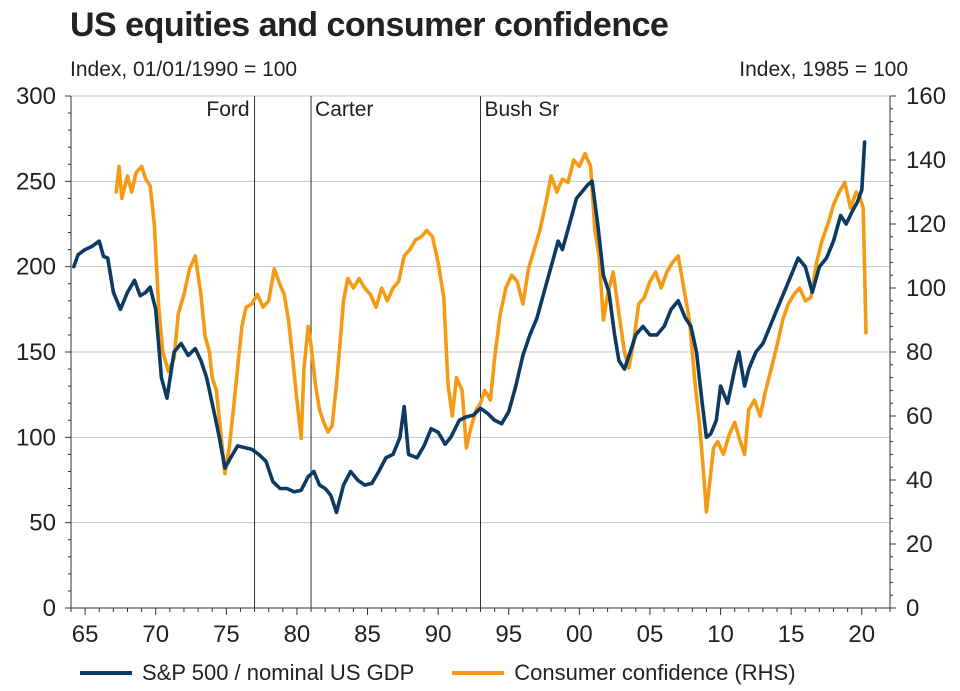 The height and width of the screenshot is (691, 960). I want to click on x-tick-label: 85, so click(367, 634).